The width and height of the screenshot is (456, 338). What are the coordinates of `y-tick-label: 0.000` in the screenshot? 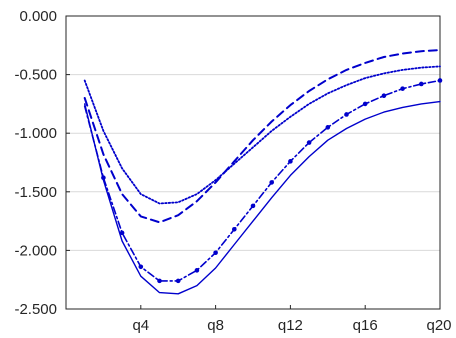 It's located at (38, 16).